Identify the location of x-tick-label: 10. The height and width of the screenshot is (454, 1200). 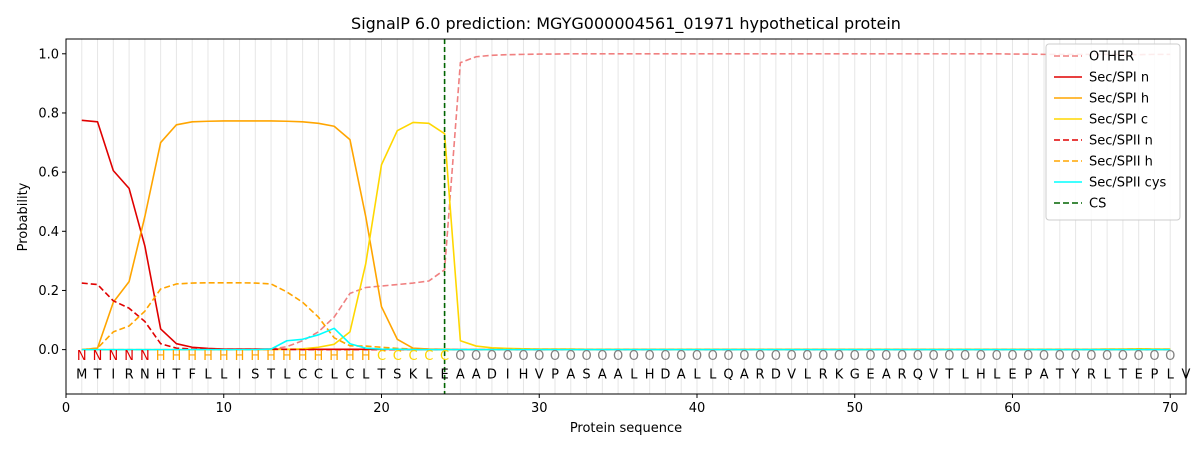
(223, 408).